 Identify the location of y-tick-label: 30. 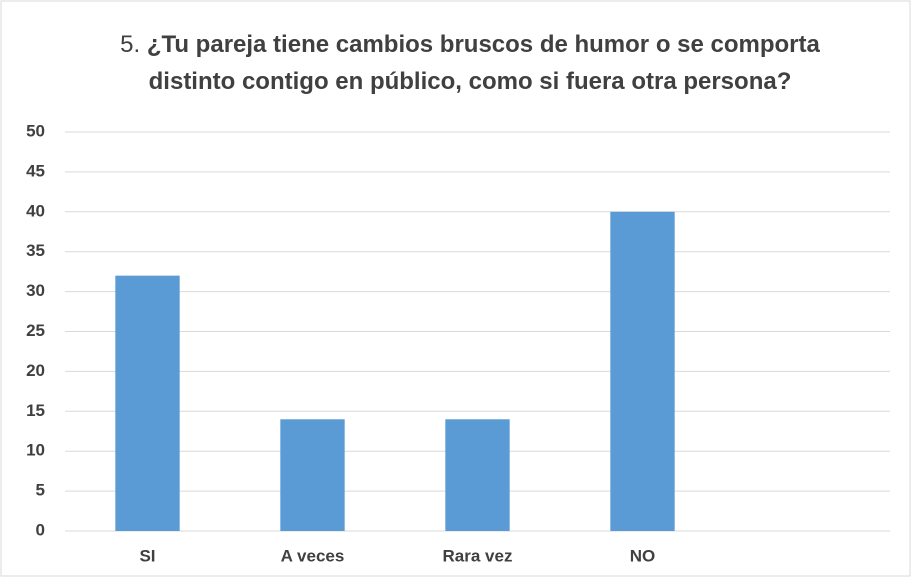
(35, 290).